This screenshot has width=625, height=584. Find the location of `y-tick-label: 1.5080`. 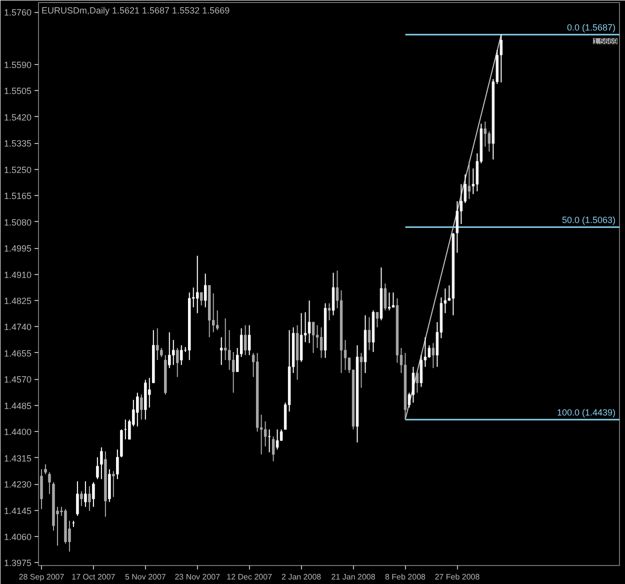

y-tick-label: 1.5080 is located at coordinates (18, 222).